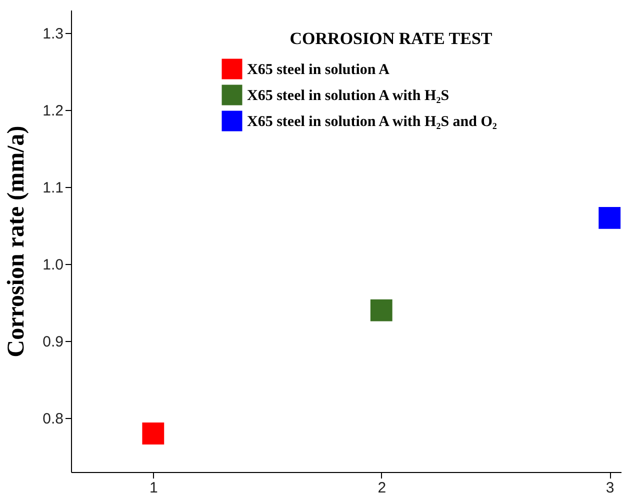  Describe the element at coordinates (53, 265) in the screenshot. I see `y-tick-label: 1.0` at that location.